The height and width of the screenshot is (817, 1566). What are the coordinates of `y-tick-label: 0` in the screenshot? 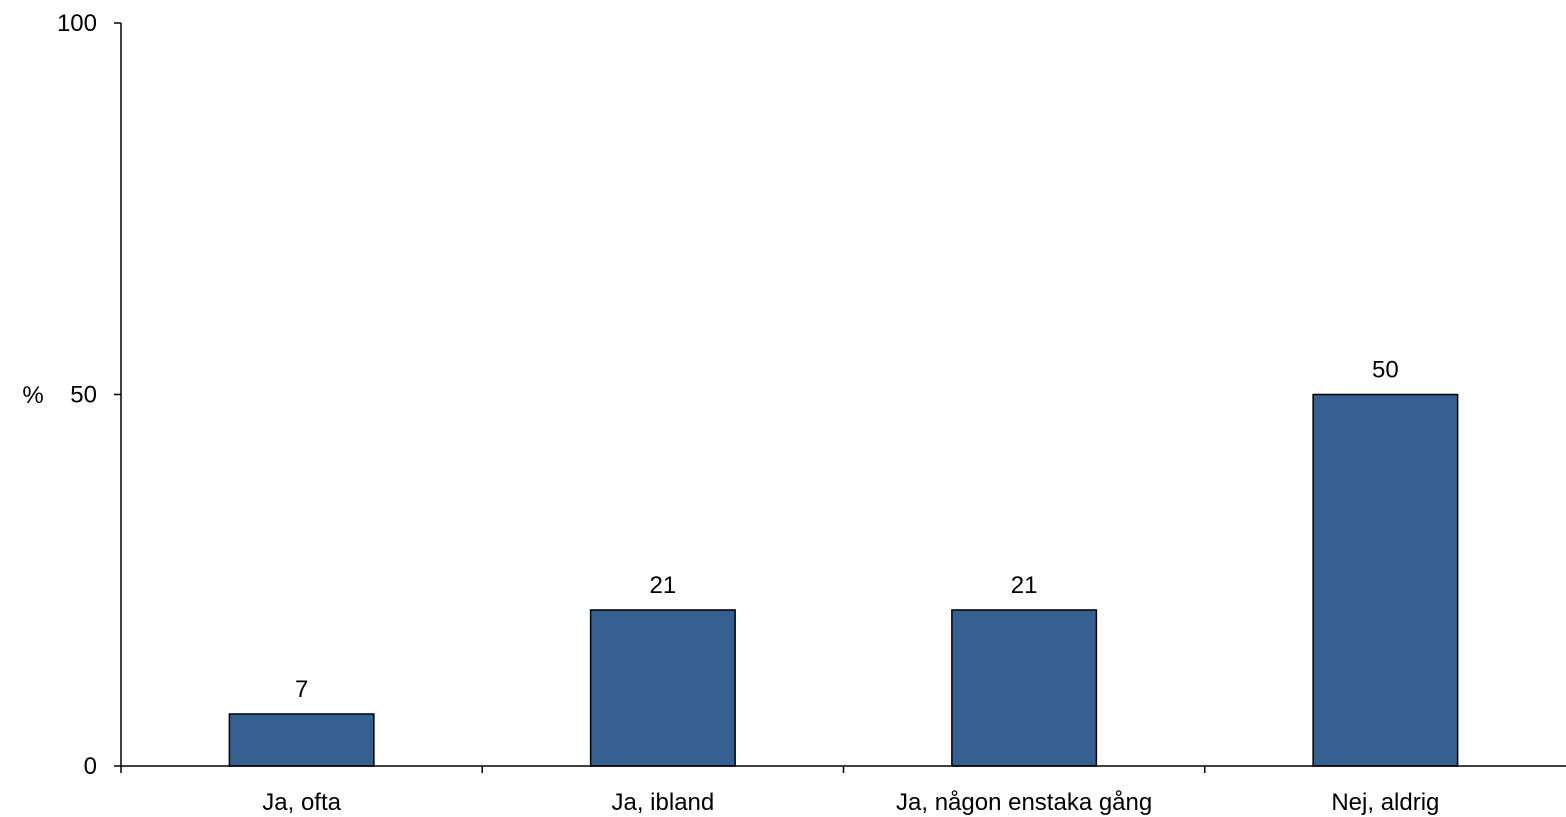 It's located at (90, 766).